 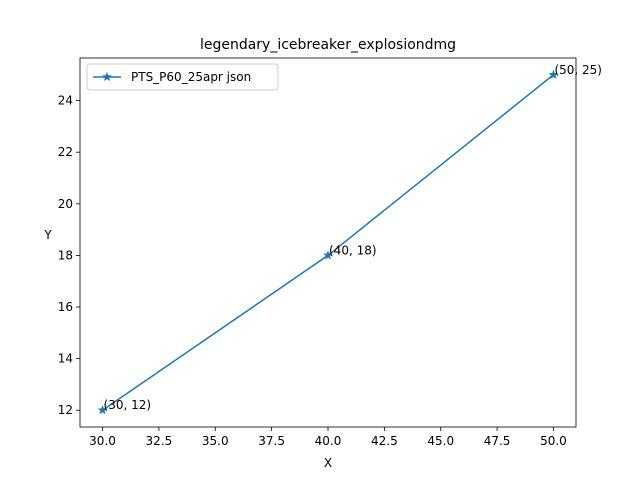 I want to click on legend-series-label: PTS_P60_25apr json, so click(x=191, y=77).